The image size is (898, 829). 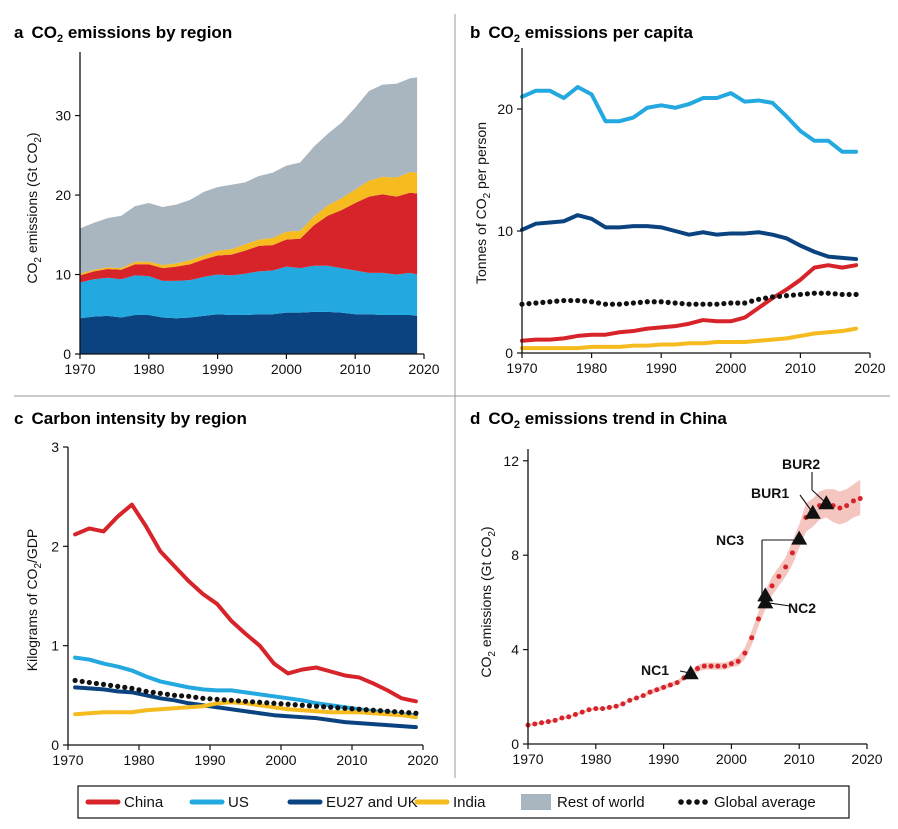 I want to click on triangle-marker-bur2, so click(x=826, y=502).